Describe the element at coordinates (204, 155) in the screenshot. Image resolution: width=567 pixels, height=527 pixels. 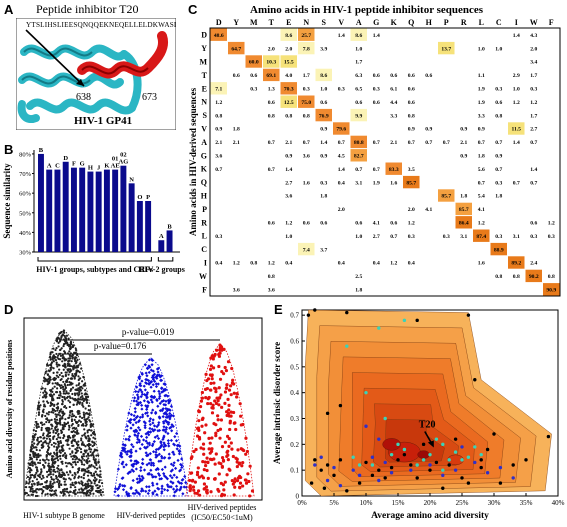
I see `row-label: G` at that location.